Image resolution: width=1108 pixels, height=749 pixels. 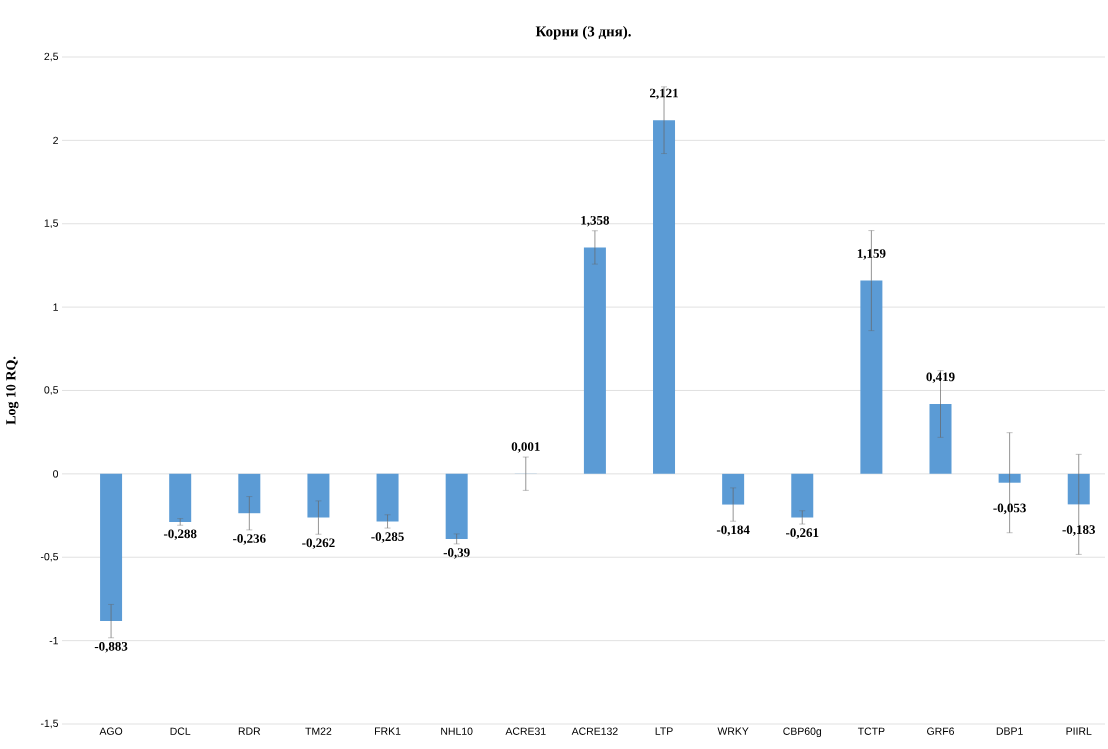 I want to click on y-axis-title: Log 10 RQ., so click(x=12, y=390).